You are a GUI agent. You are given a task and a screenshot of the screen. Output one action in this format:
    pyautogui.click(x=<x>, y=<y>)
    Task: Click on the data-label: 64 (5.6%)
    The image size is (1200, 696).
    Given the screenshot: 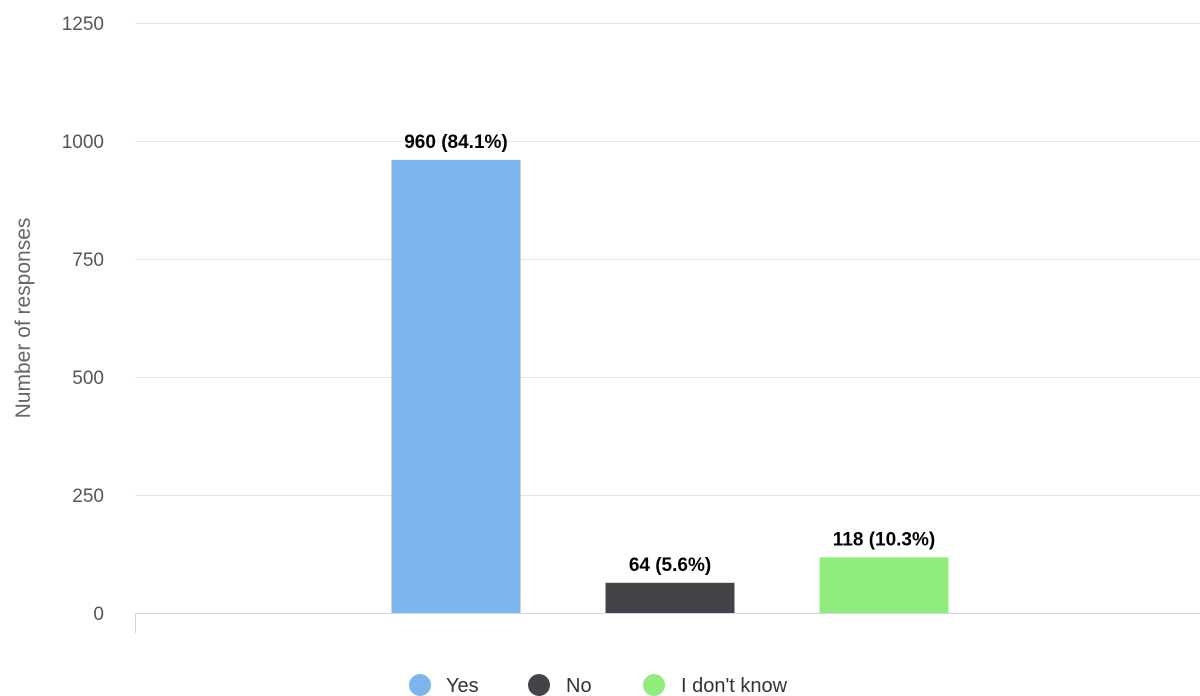 What is the action you would take?
    pyautogui.click(x=670, y=565)
    